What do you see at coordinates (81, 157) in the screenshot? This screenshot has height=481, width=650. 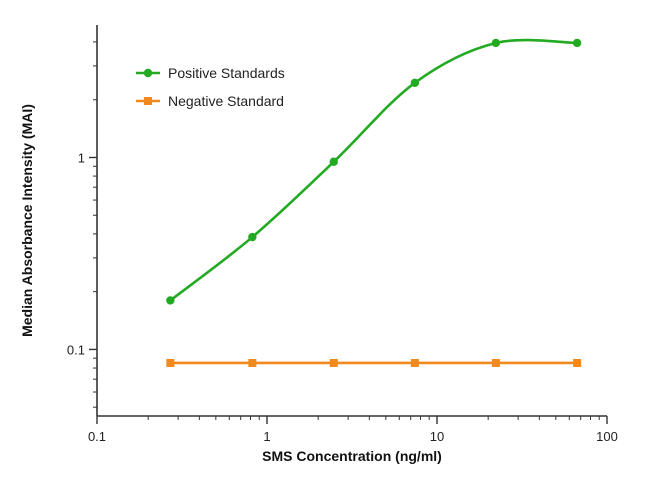 I see `y-tick-label: 1` at bounding box center [81, 157].